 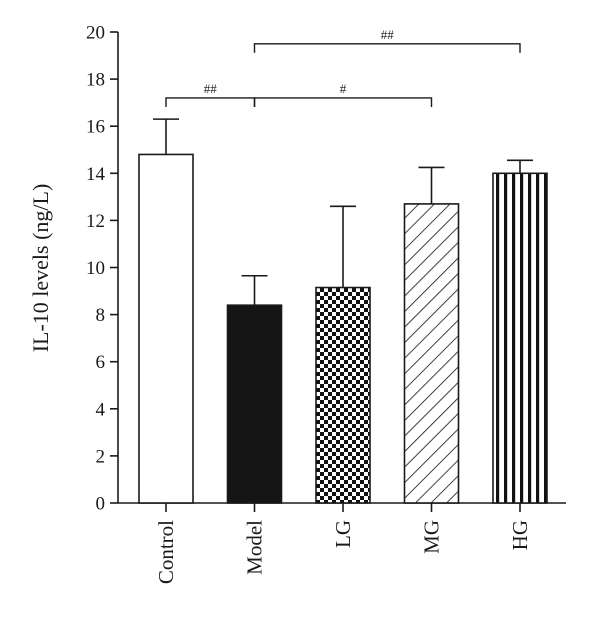 What do you see at coordinates (520, 166) in the screenshot?
I see `error-bar-hg` at bounding box center [520, 166].